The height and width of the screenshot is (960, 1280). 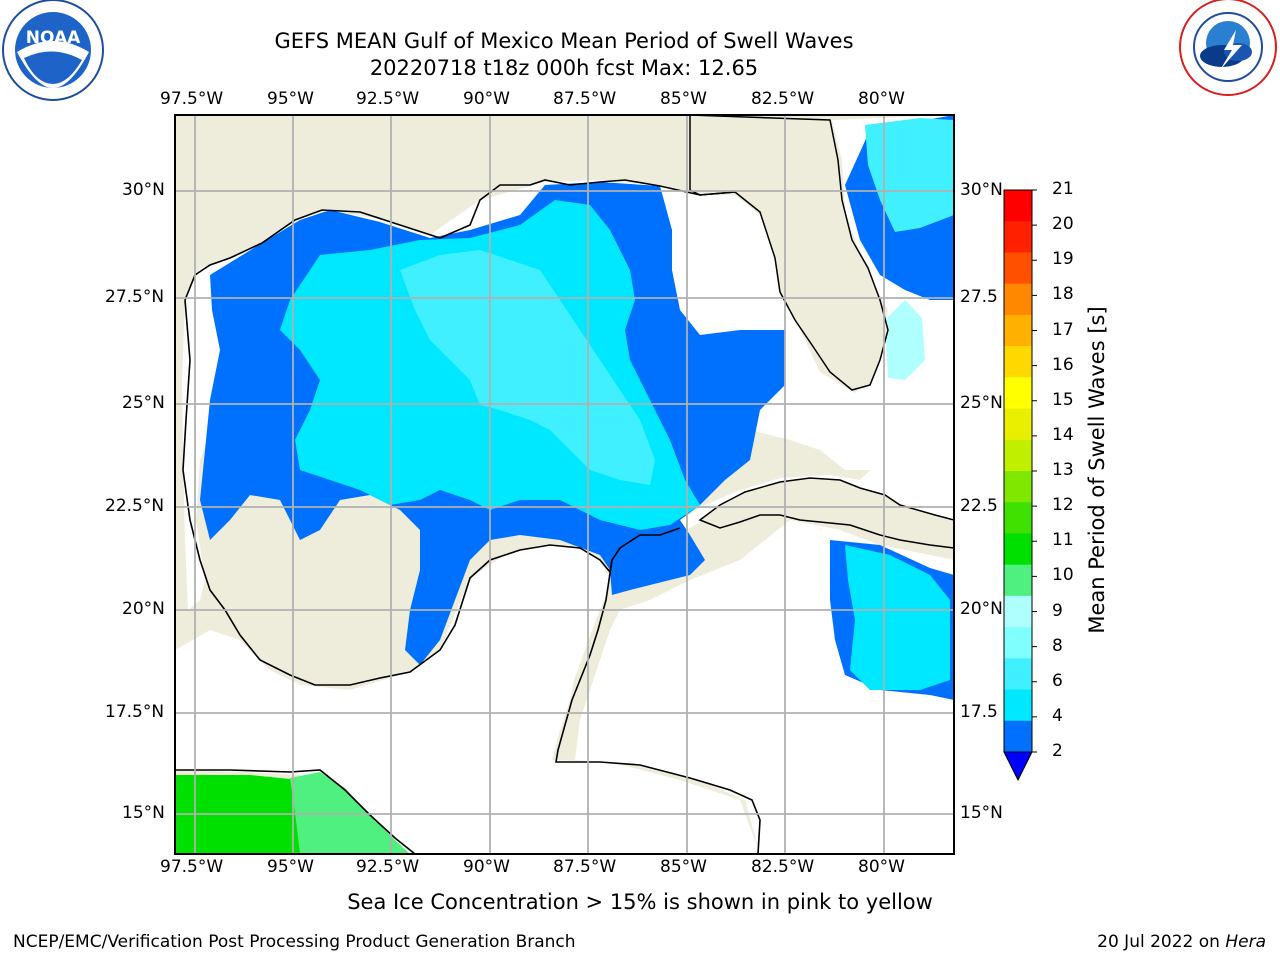 What do you see at coordinates (486, 99) in the screenshot?
I see `lon-label-top: 90°W` at bounding box center [486, 99].